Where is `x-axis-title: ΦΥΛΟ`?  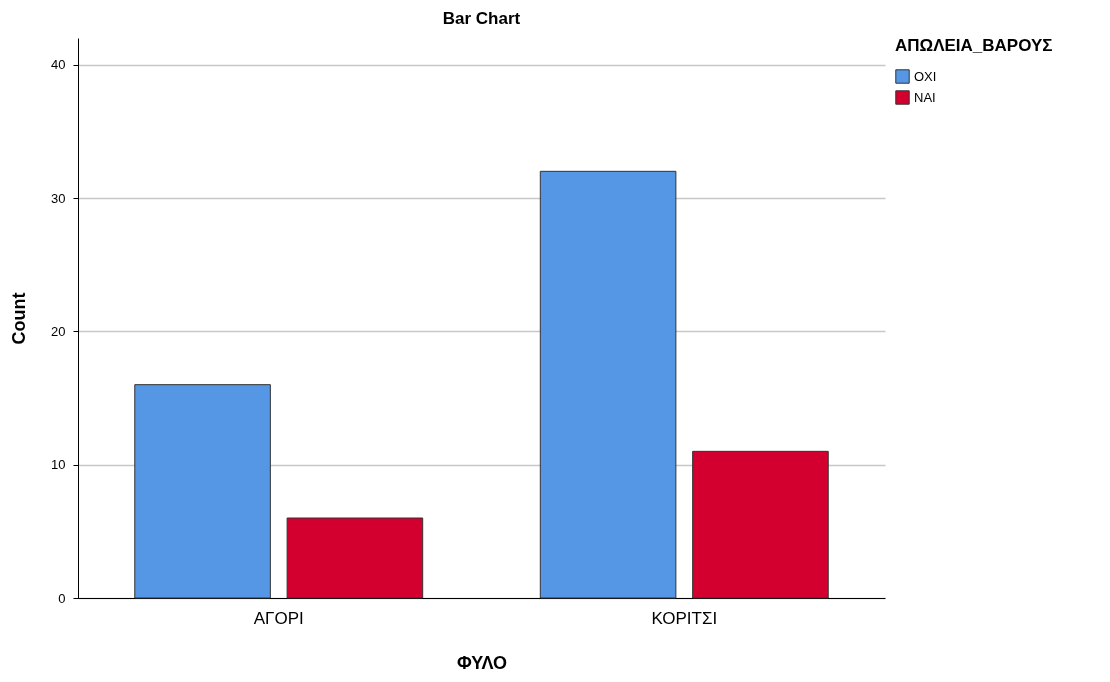
x-axis-title: ΦΥΛΟ is located at coordinates (482, 662).